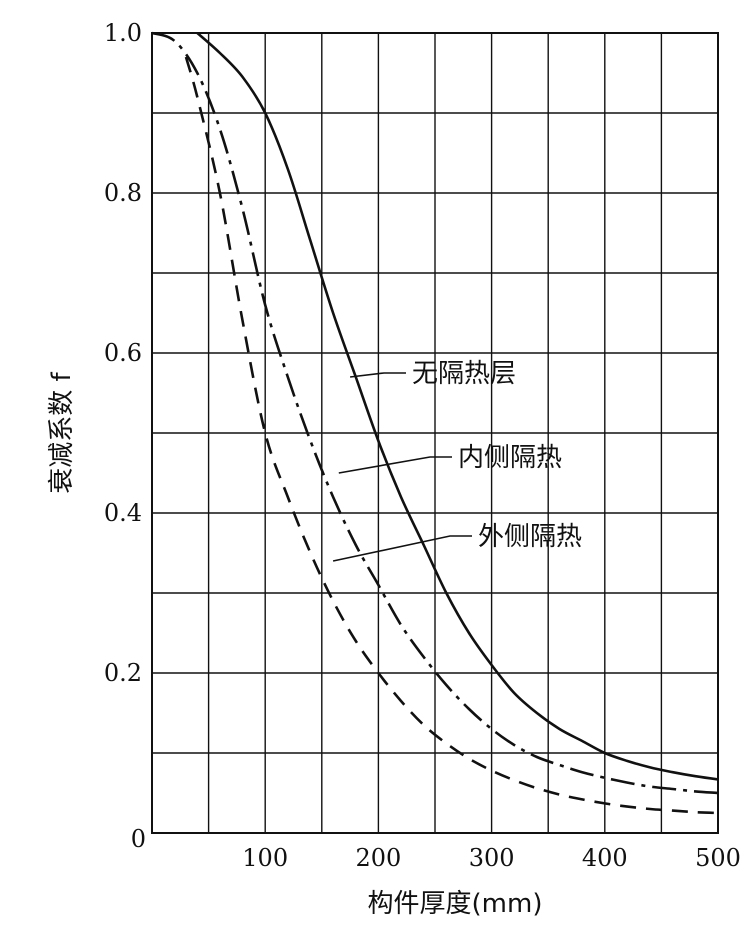  Describe the element at coordinates (138, 839) in the screenshot. I see `y-tick-label: 0` at that location.